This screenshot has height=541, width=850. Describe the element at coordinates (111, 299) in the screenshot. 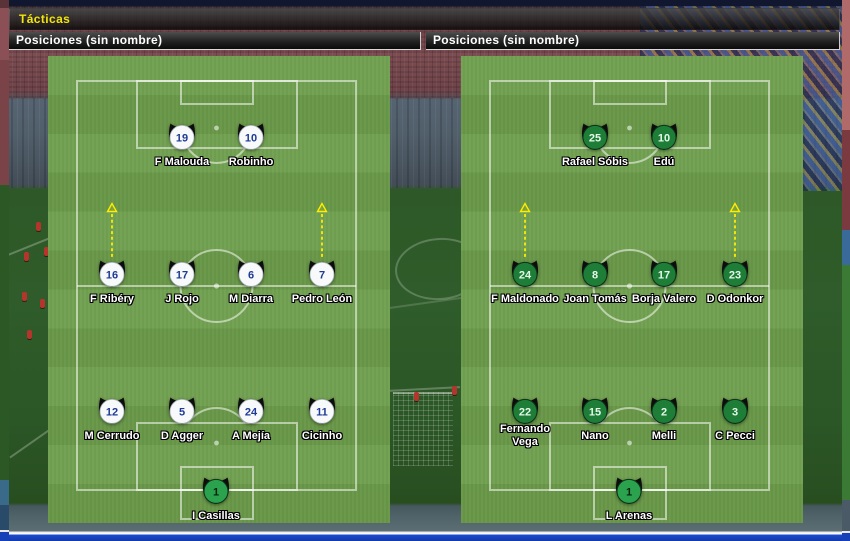

I see `player-name-label: F Ribéry` at that location.